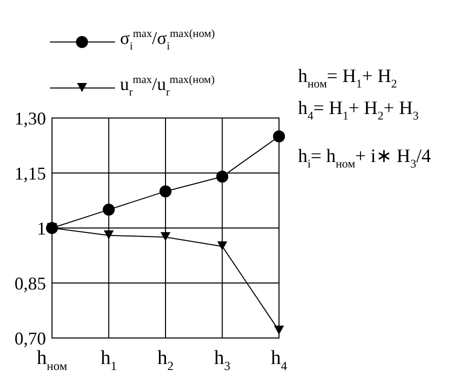 Image resolution: width=452 pixels, height=378 pixels. What do you see at coordinates (358, 110) in the screenshot?
I see `text: h$_{4}$= H$_{1}$+ H$_{2}$+ H$_{3}$` at bounding box center [358, 110].